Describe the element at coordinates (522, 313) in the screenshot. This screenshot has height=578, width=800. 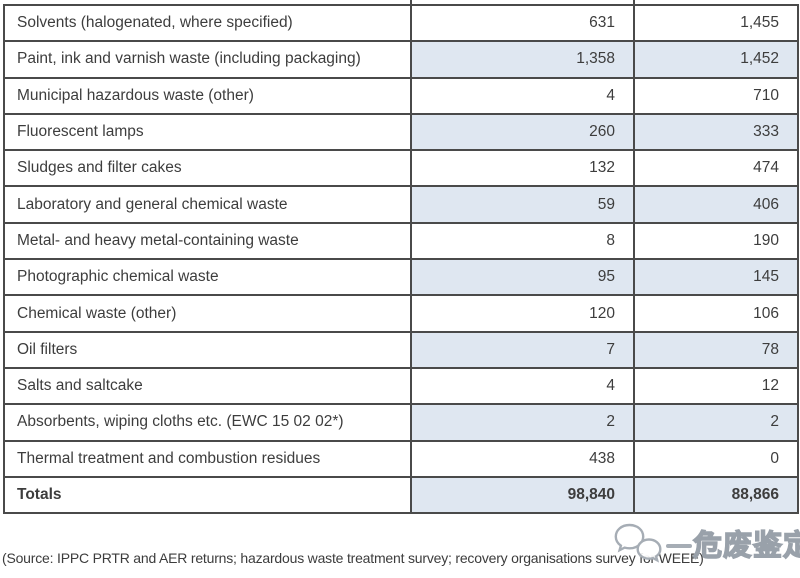
I see `row-value1-cell: 120` at that location.